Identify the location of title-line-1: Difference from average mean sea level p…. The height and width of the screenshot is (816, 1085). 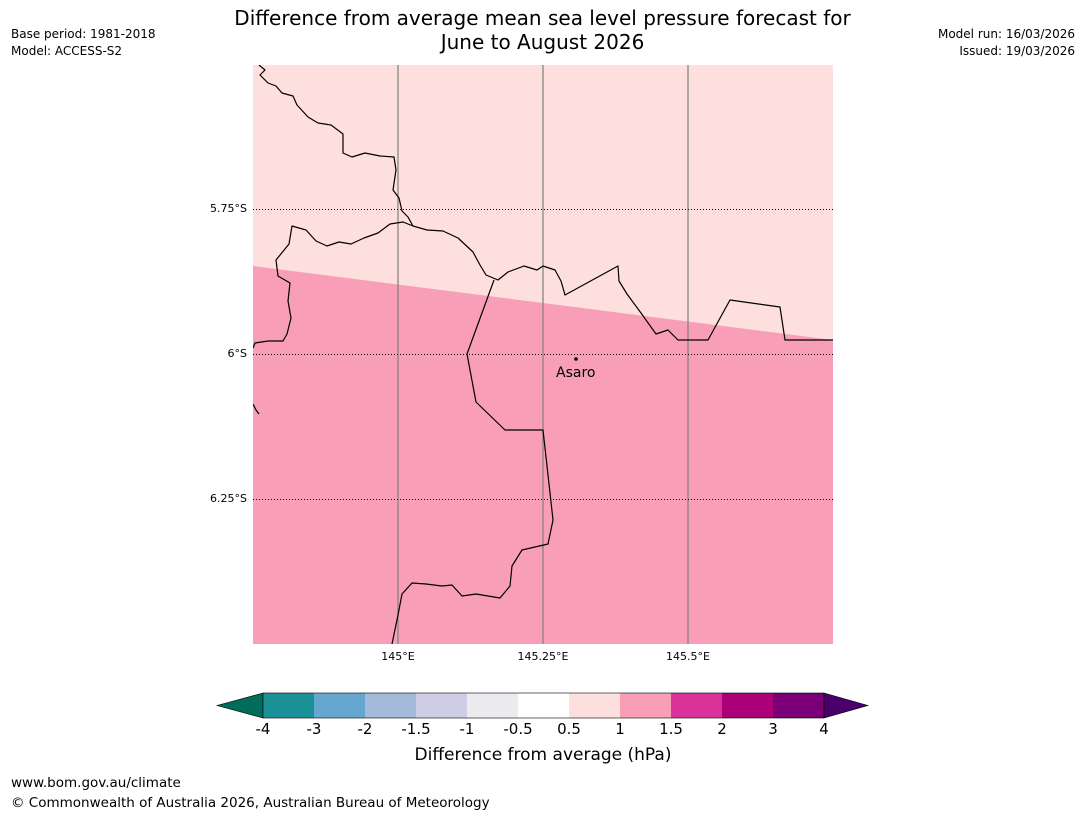
(542, 18).